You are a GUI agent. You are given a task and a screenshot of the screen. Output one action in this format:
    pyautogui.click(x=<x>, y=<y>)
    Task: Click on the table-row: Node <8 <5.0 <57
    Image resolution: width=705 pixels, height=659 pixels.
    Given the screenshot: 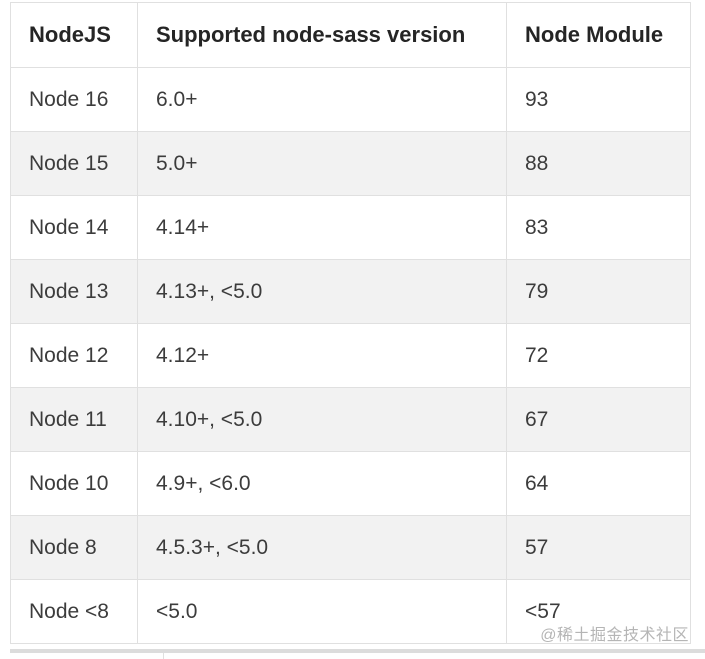 What is the action you would take?
    pyautogui.click(x=350, y=611)
    